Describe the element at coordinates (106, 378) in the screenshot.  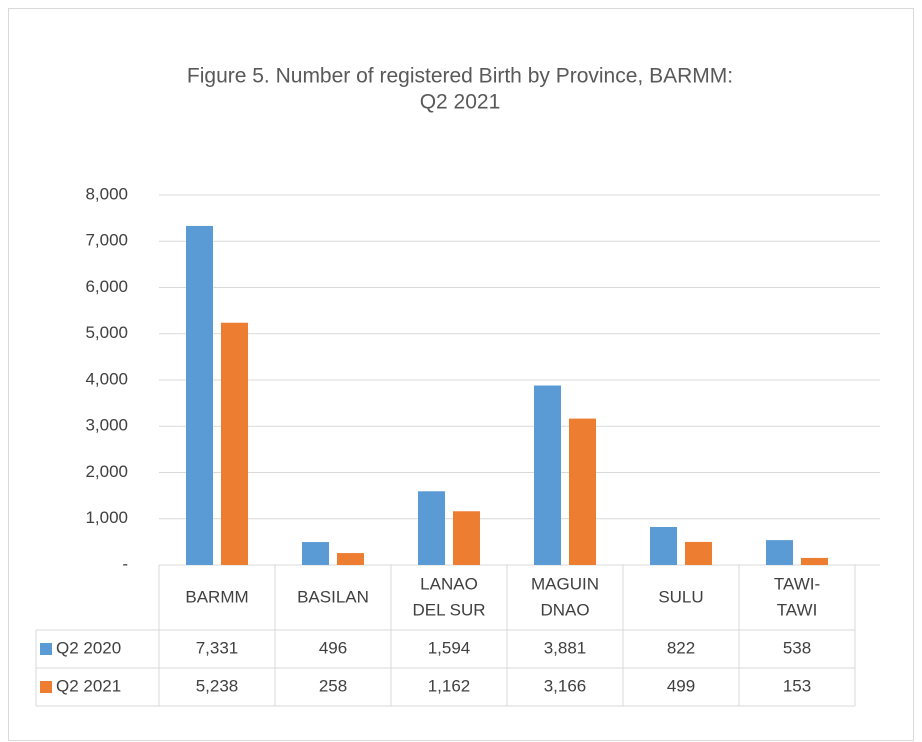
I see `y-tick-label: 4,000` at that location.